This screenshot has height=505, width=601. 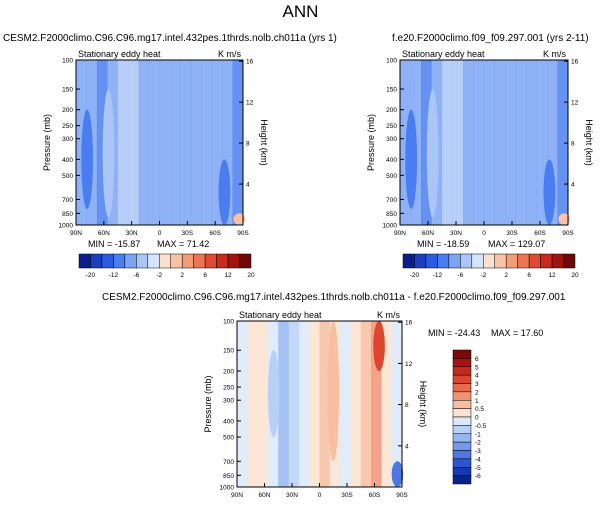 I want to click on panel2-y2tick-label: 16, so click(x=575, y=62).